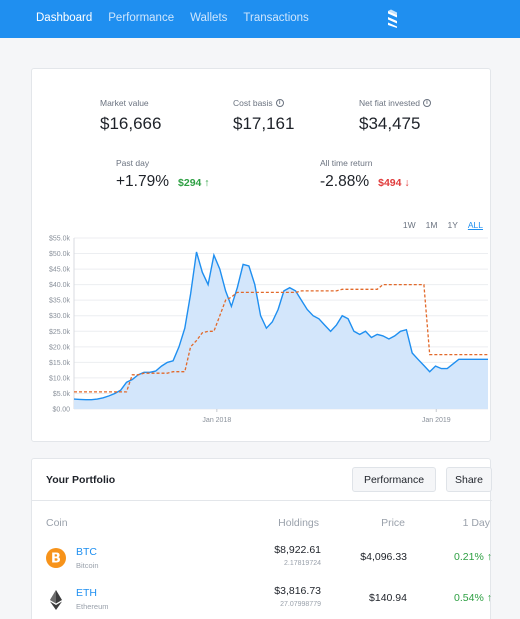  What do you see at coordinates (436, 420) in the screenshot?
I see `x-tick-label: Jan 2019` at bounding box center [436, 420].